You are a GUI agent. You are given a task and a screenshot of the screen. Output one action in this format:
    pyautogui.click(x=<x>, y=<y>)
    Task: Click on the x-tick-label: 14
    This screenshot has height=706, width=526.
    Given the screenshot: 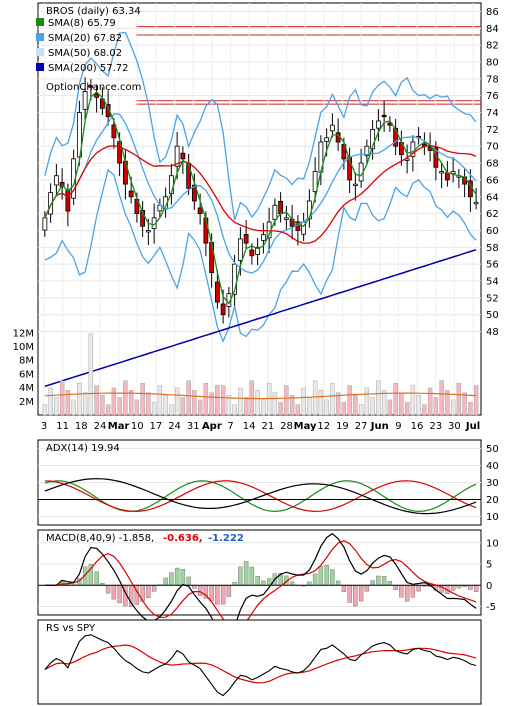 What is the action you would take?
    pyautogui.click(x=249, y=426)
    